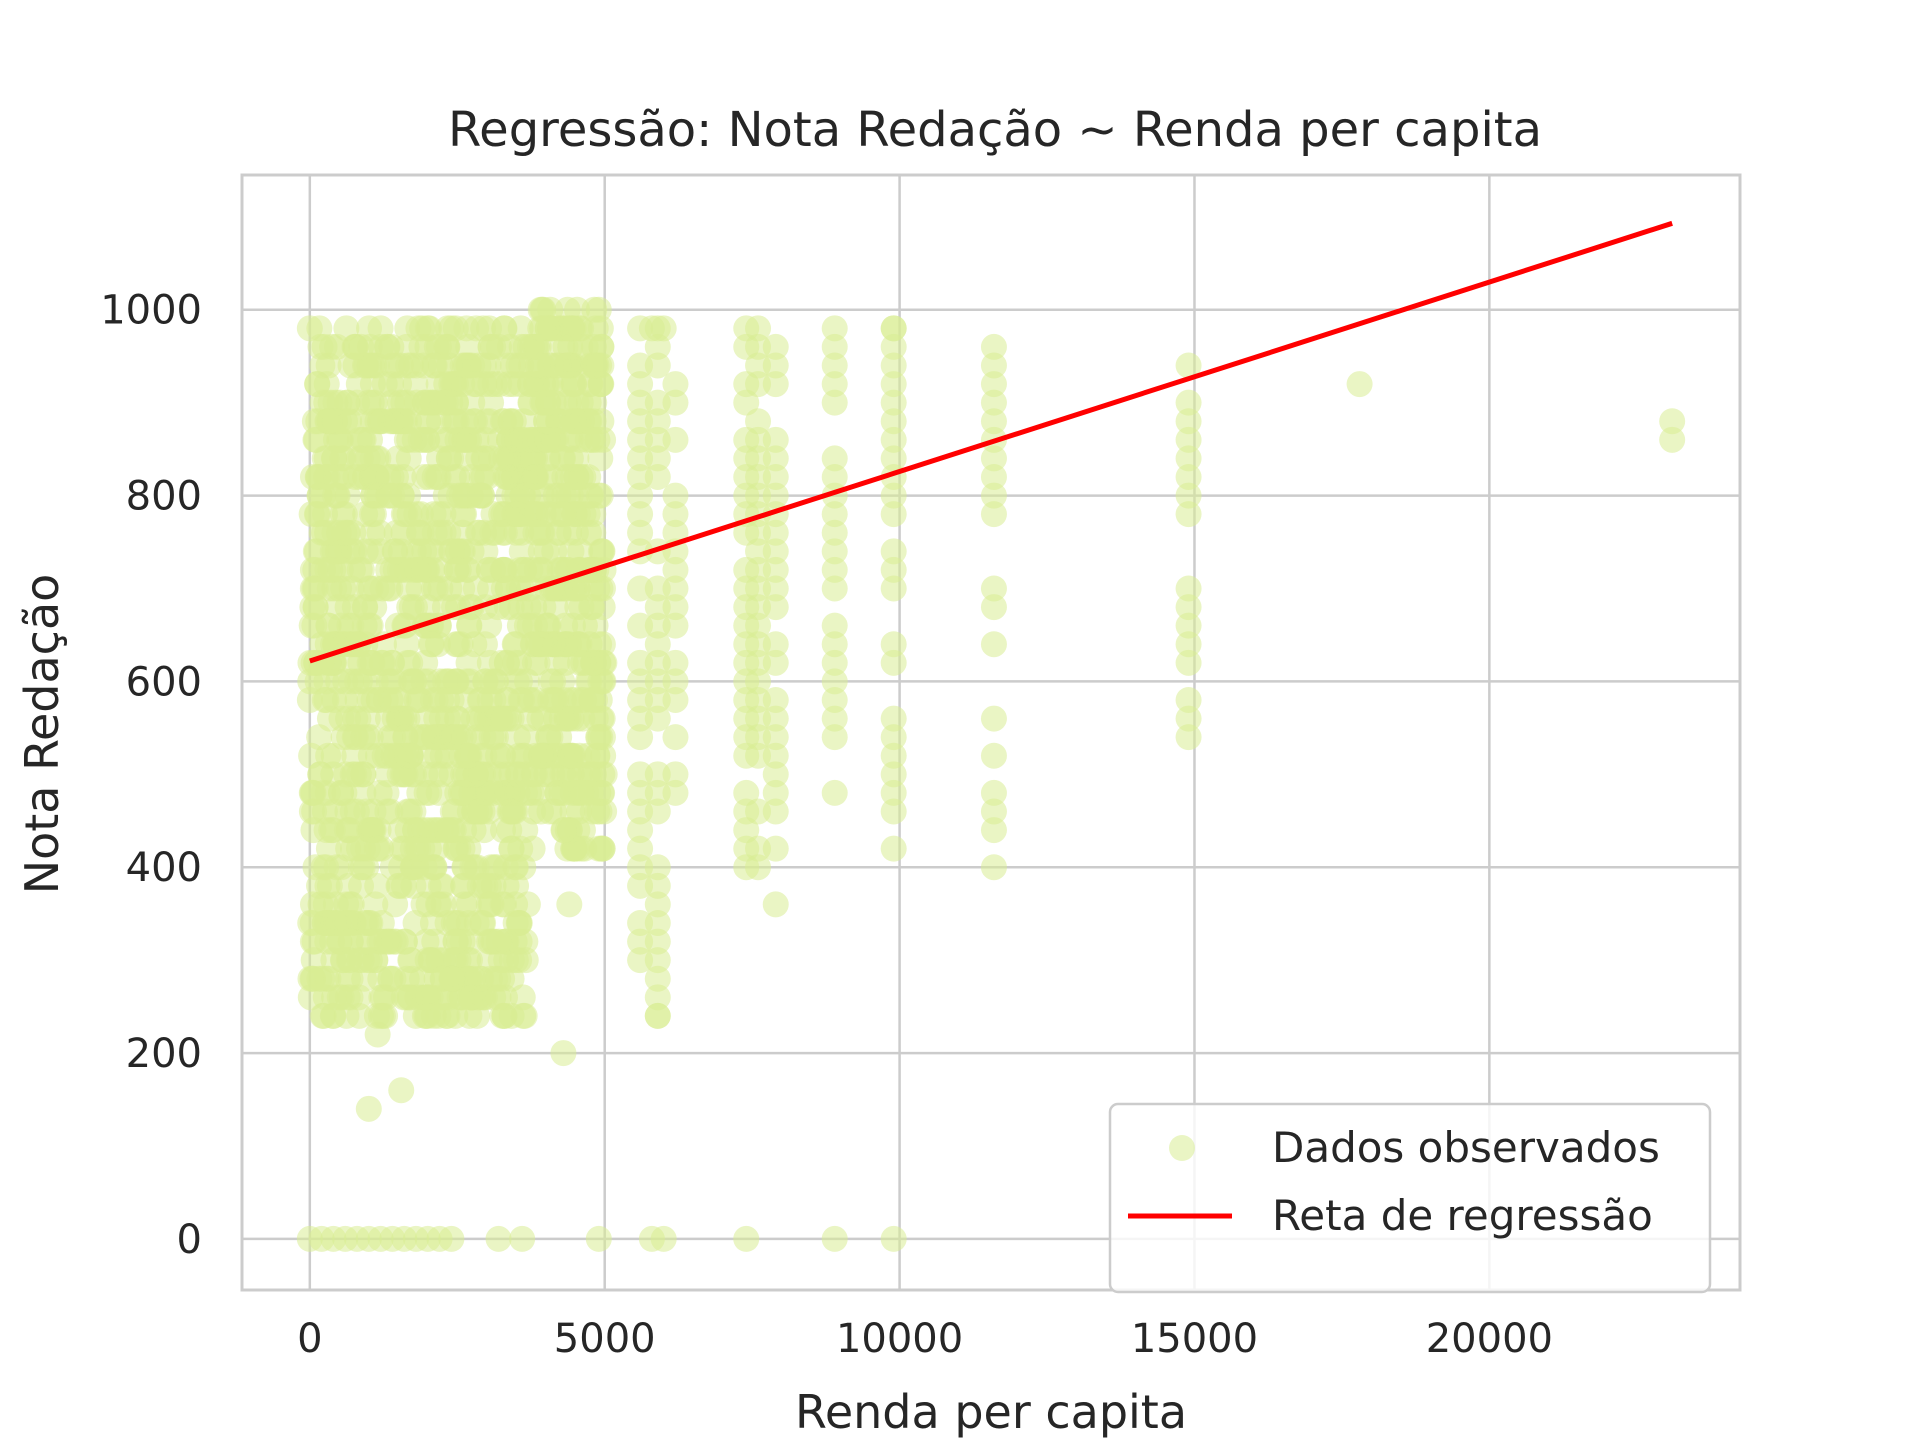  I want to click on y-tick-label: 200, so click(164, 1054).